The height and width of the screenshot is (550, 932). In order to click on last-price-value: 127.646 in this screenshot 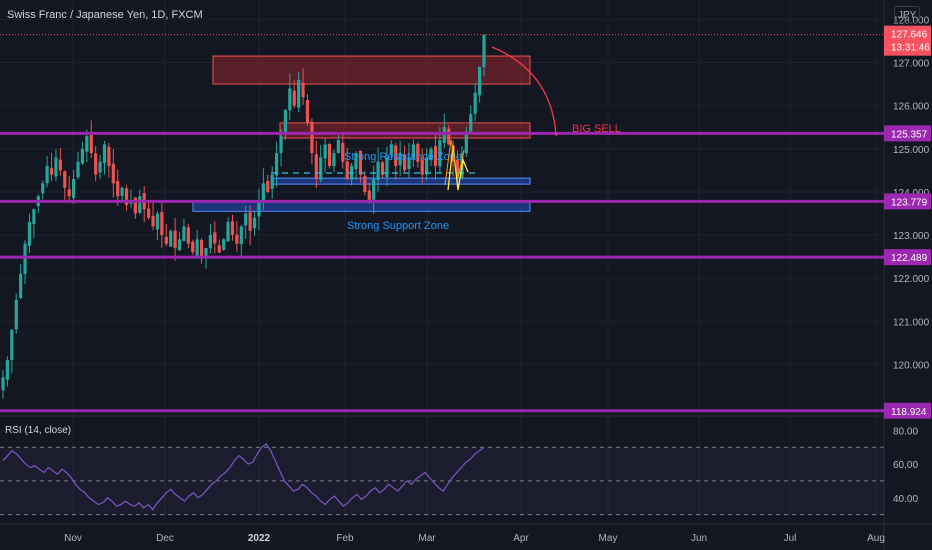, I will do `click(909, 35)`.